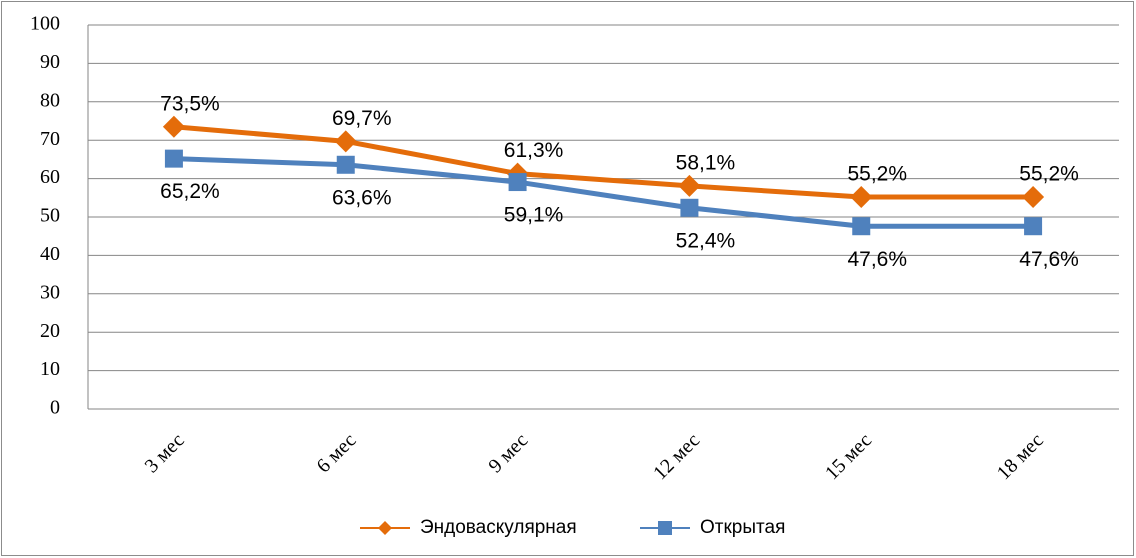 The image size is (1136, 558). Describe the element at coordinates (50, 254) in the screenshot. I see `y-tick-label: 40` at that location.